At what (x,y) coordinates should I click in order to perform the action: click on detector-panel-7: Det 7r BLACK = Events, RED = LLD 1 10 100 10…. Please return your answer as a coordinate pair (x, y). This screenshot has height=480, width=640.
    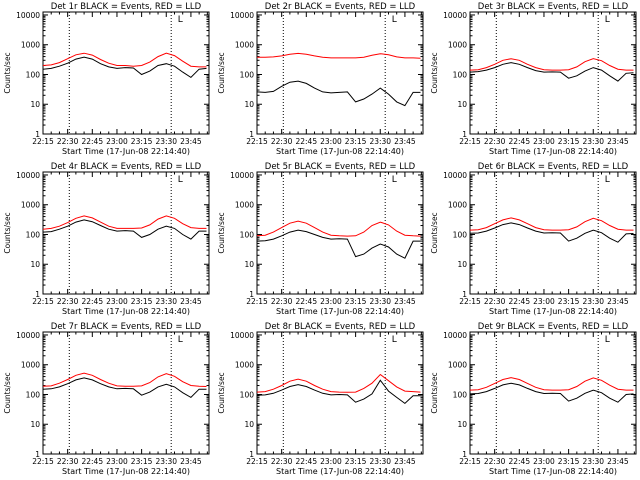
    Looking at the image, I should click on (106, 399).